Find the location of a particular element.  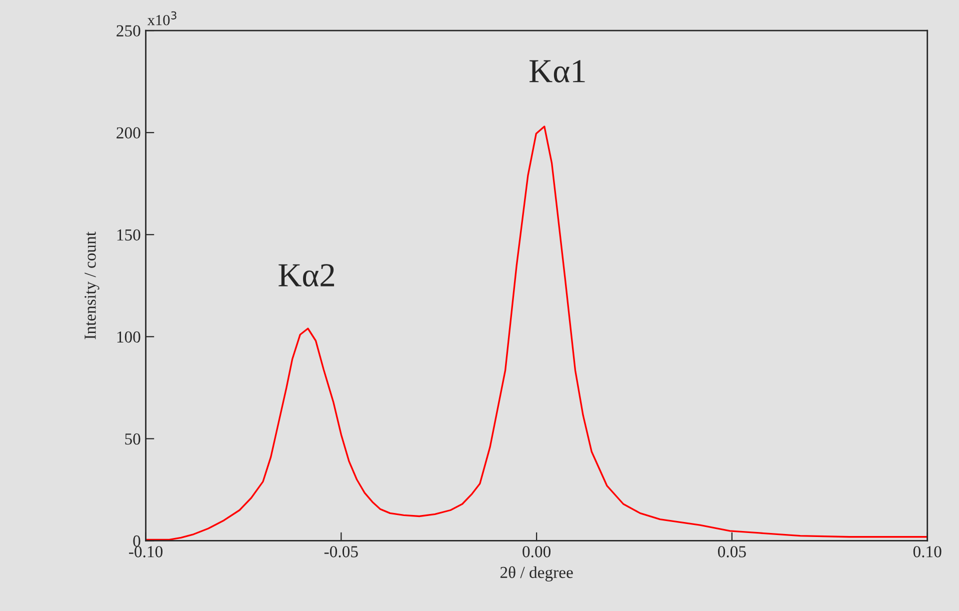

annotation: Kα1 is located at coordinates (557, 71).